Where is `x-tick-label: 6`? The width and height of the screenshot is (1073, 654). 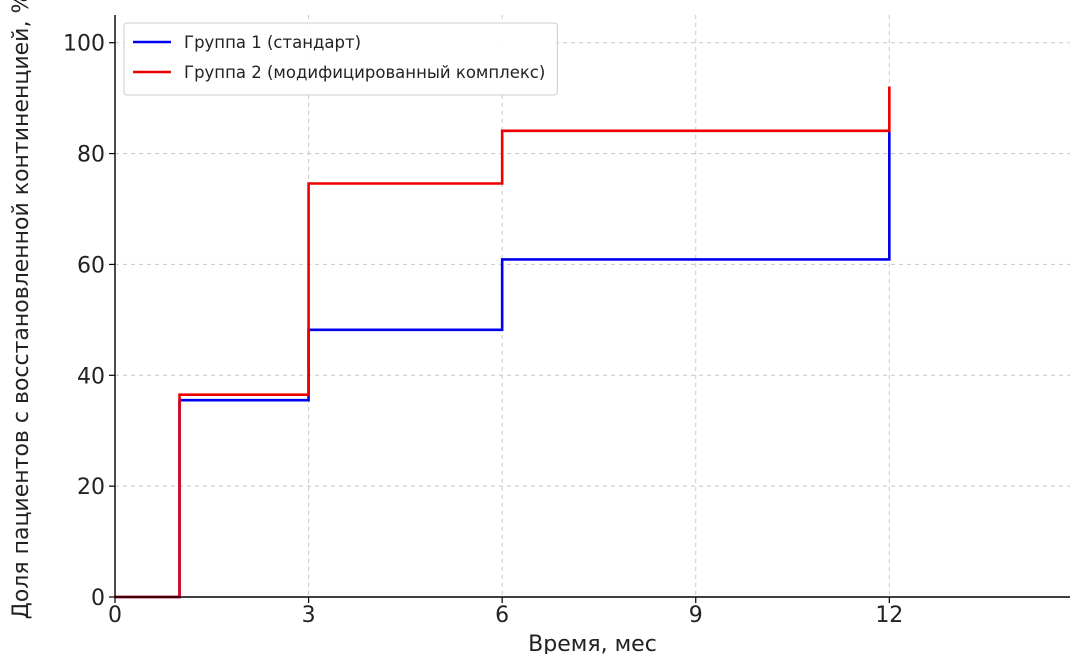 x-tick-label: 6 is located at coordinates (502, 615).